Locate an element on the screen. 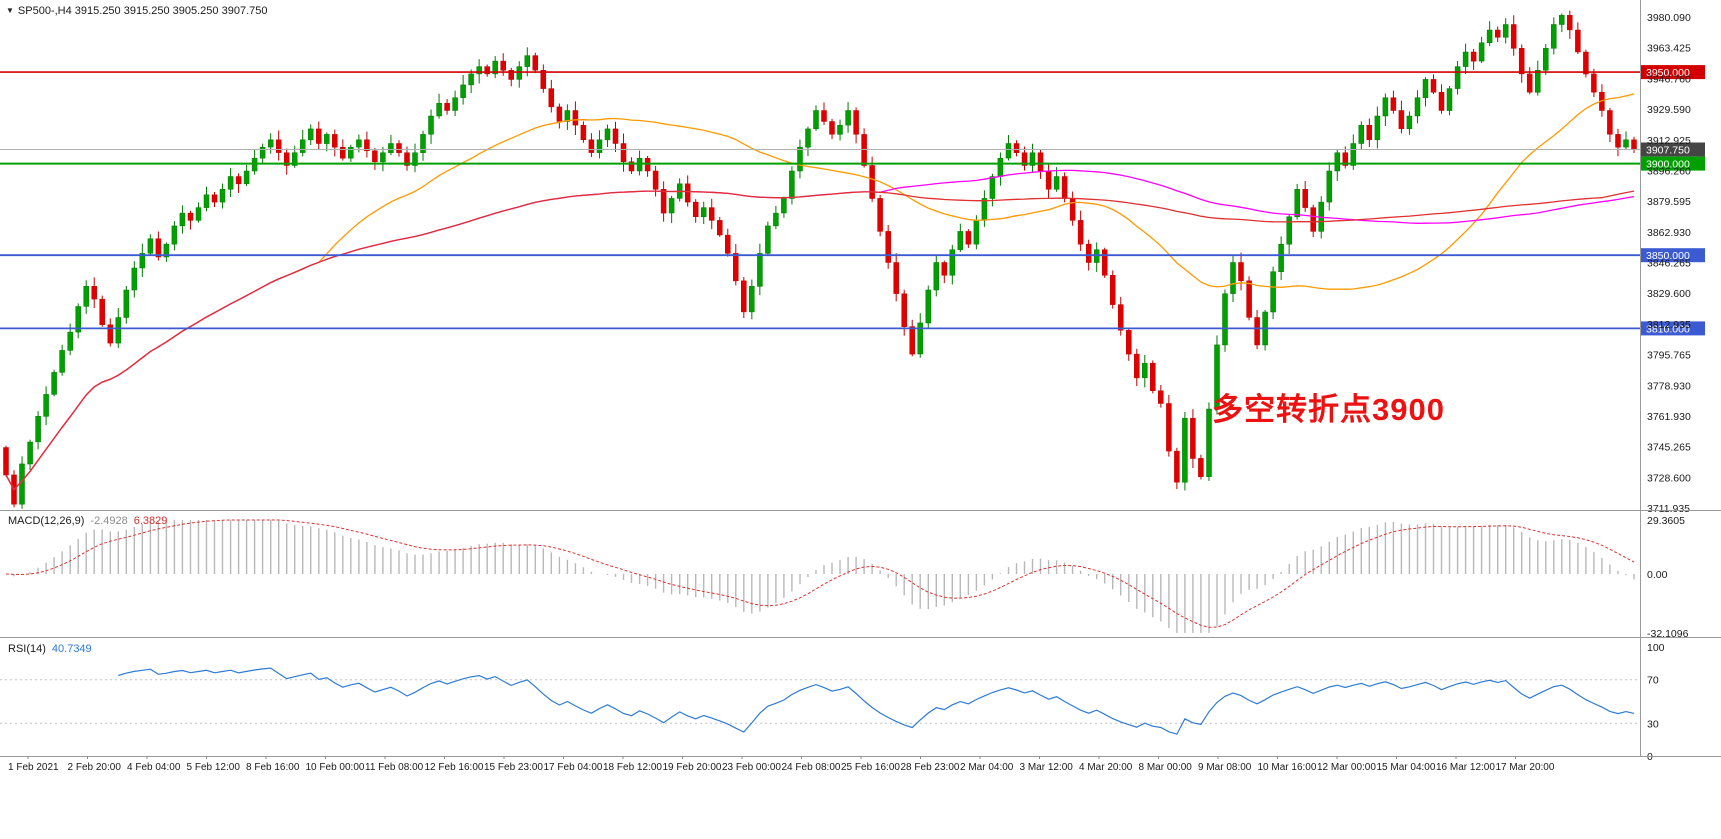 This screenshot has height=839, width=1721. price-tick-label: 3761.930 is located at coordinates (1669, 417).